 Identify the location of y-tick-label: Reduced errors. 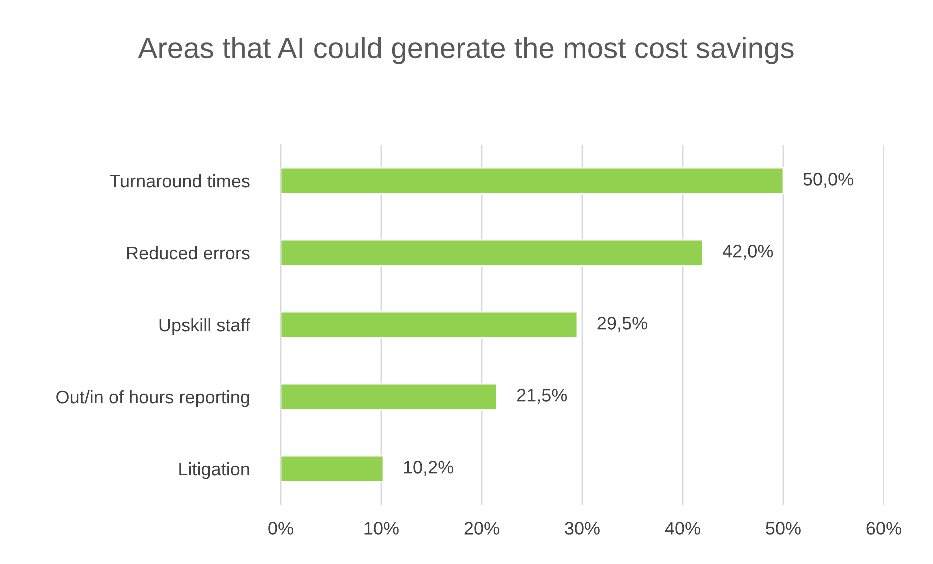
(188, 253).